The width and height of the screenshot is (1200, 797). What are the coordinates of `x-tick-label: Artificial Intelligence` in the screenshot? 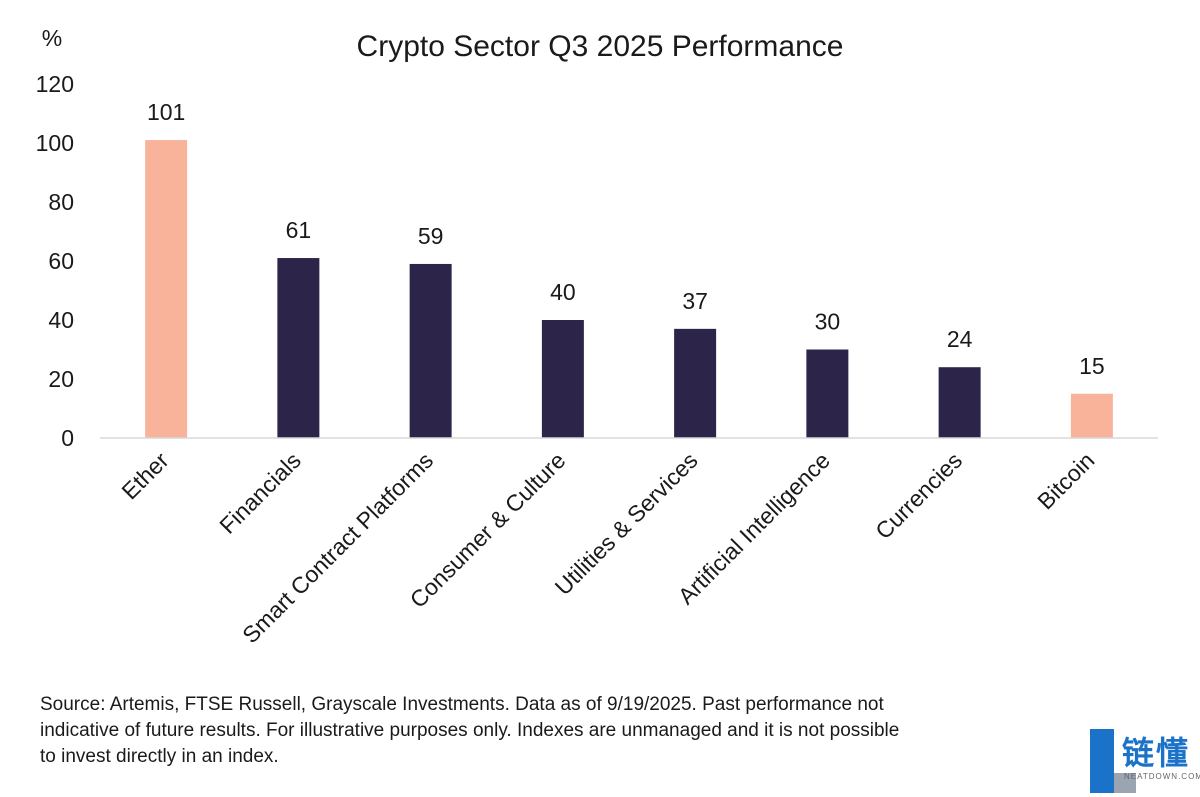 It's located at (754, 528).